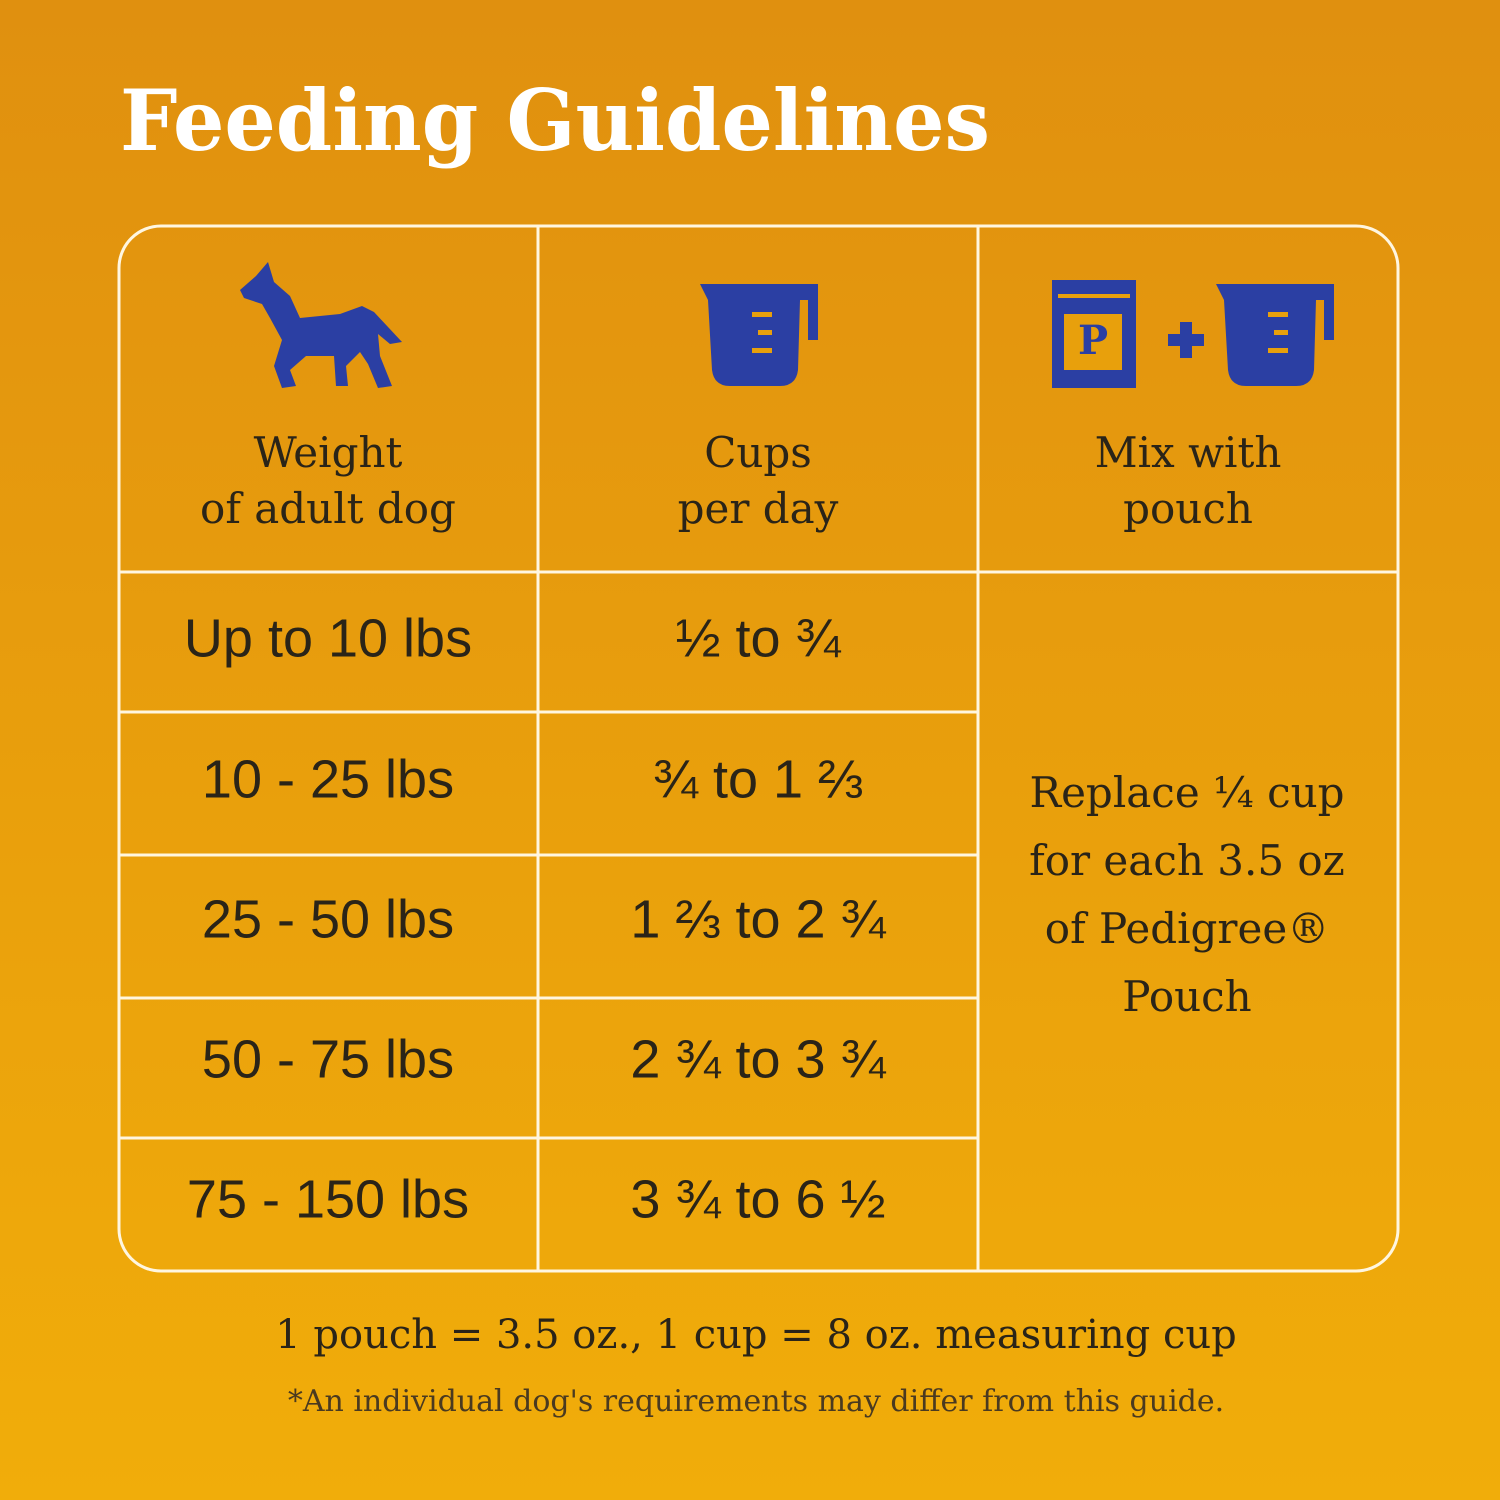 The height and width of the screenshot is (1500, 1500). What do you see at coordinates (328, 508) in the screenshot?
I see `header-text: of adult dog` at bounding box center [328, 508].